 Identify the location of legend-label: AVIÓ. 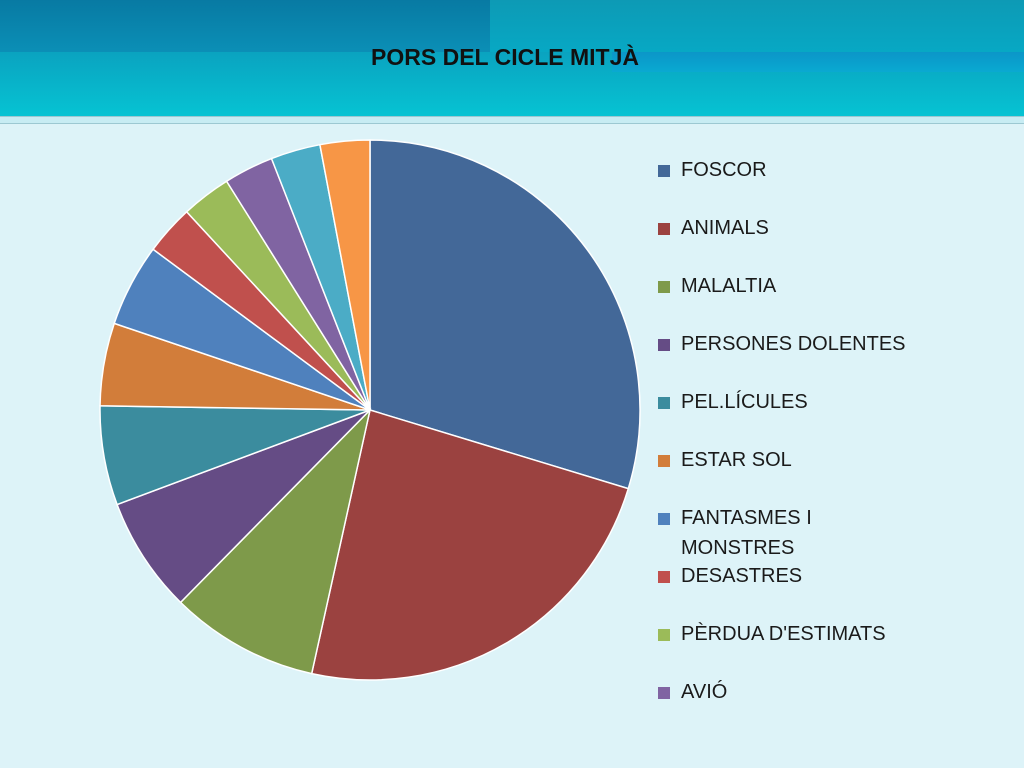
(704, 692).